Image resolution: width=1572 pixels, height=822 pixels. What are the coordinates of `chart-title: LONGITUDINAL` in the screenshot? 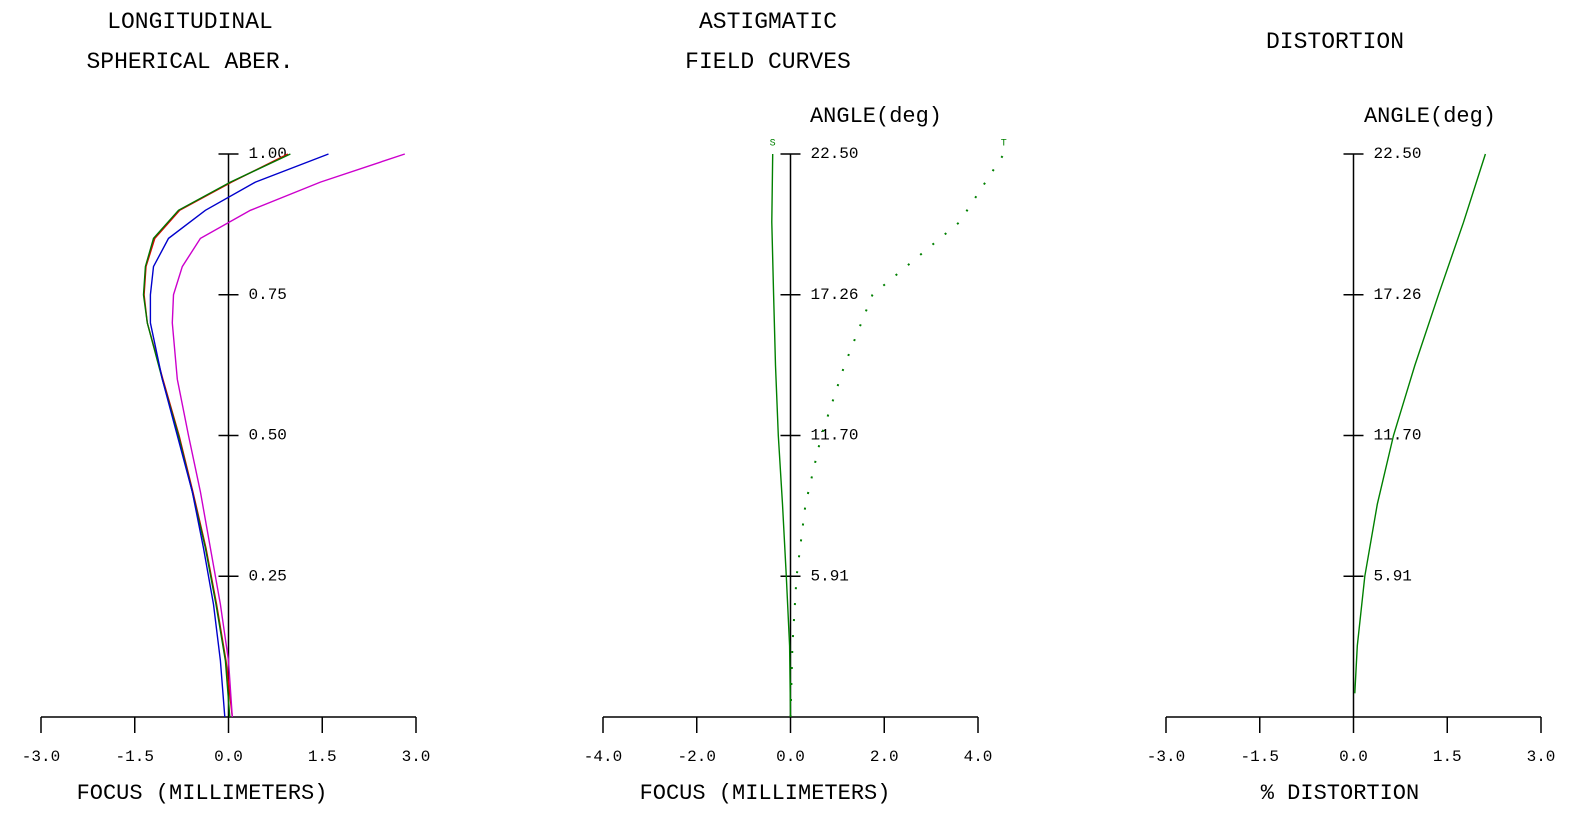 It's located at (190, 22).